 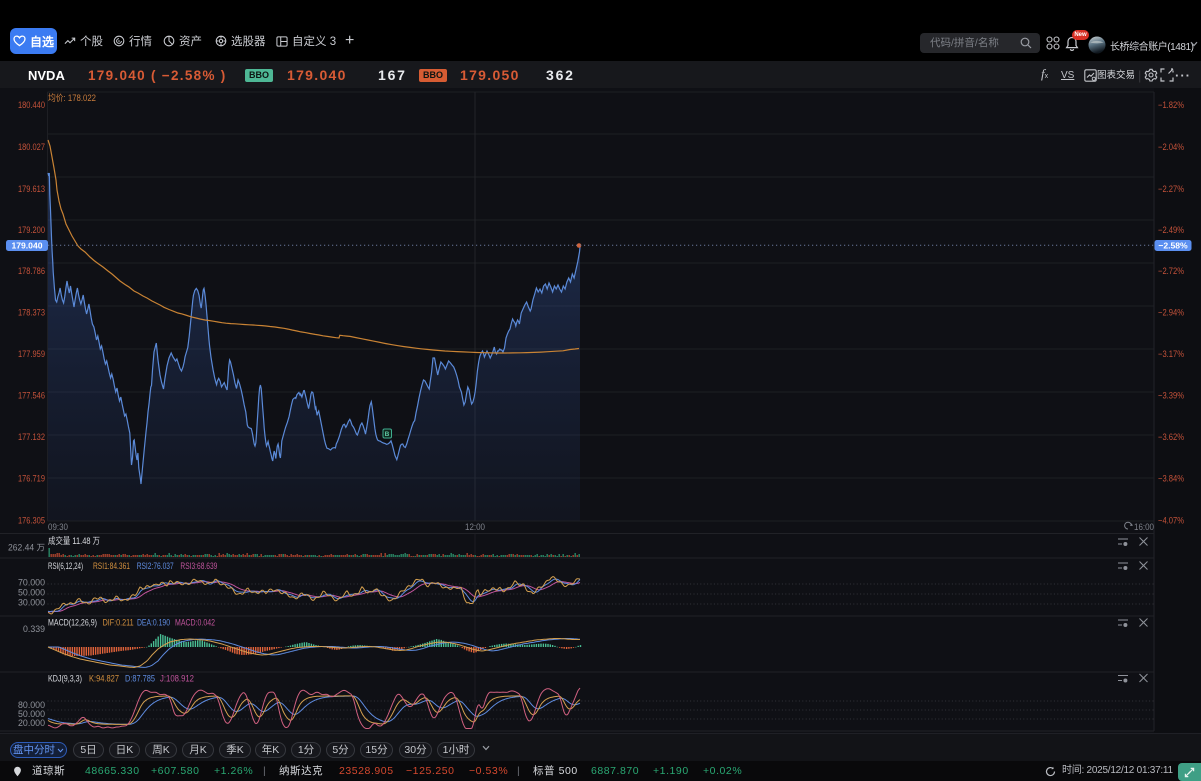 I want to click on svg-text: 09:30, so click(x=58, y=527).